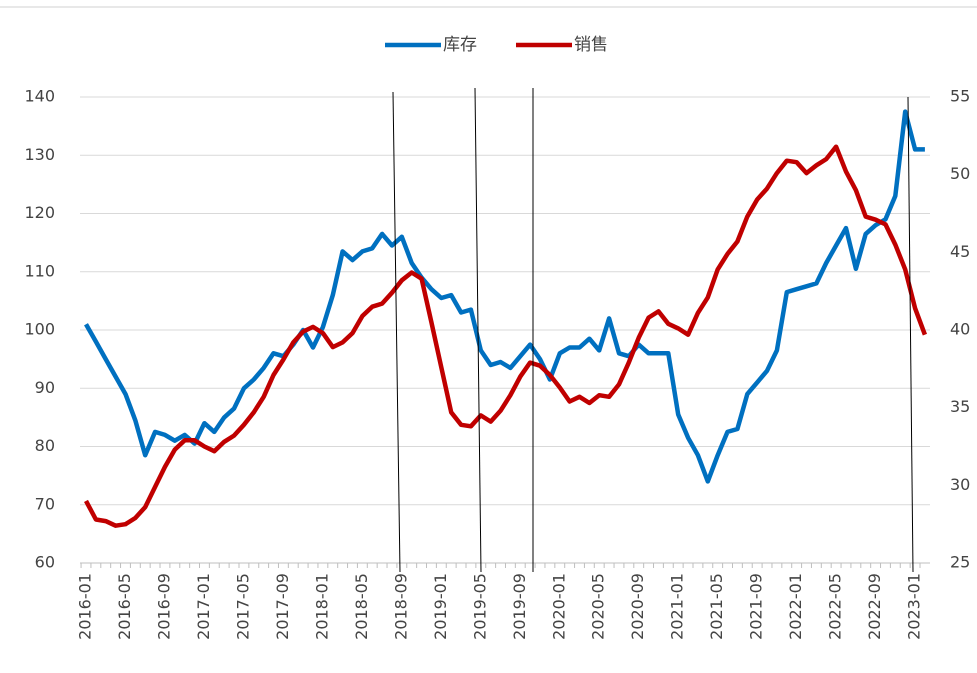 Image resolution: width=977 pixels, height=673 pixels. Describe the element at coordinates (440, 606) in the screenshot. I see `x-tick-label: 2019-01` at that location.